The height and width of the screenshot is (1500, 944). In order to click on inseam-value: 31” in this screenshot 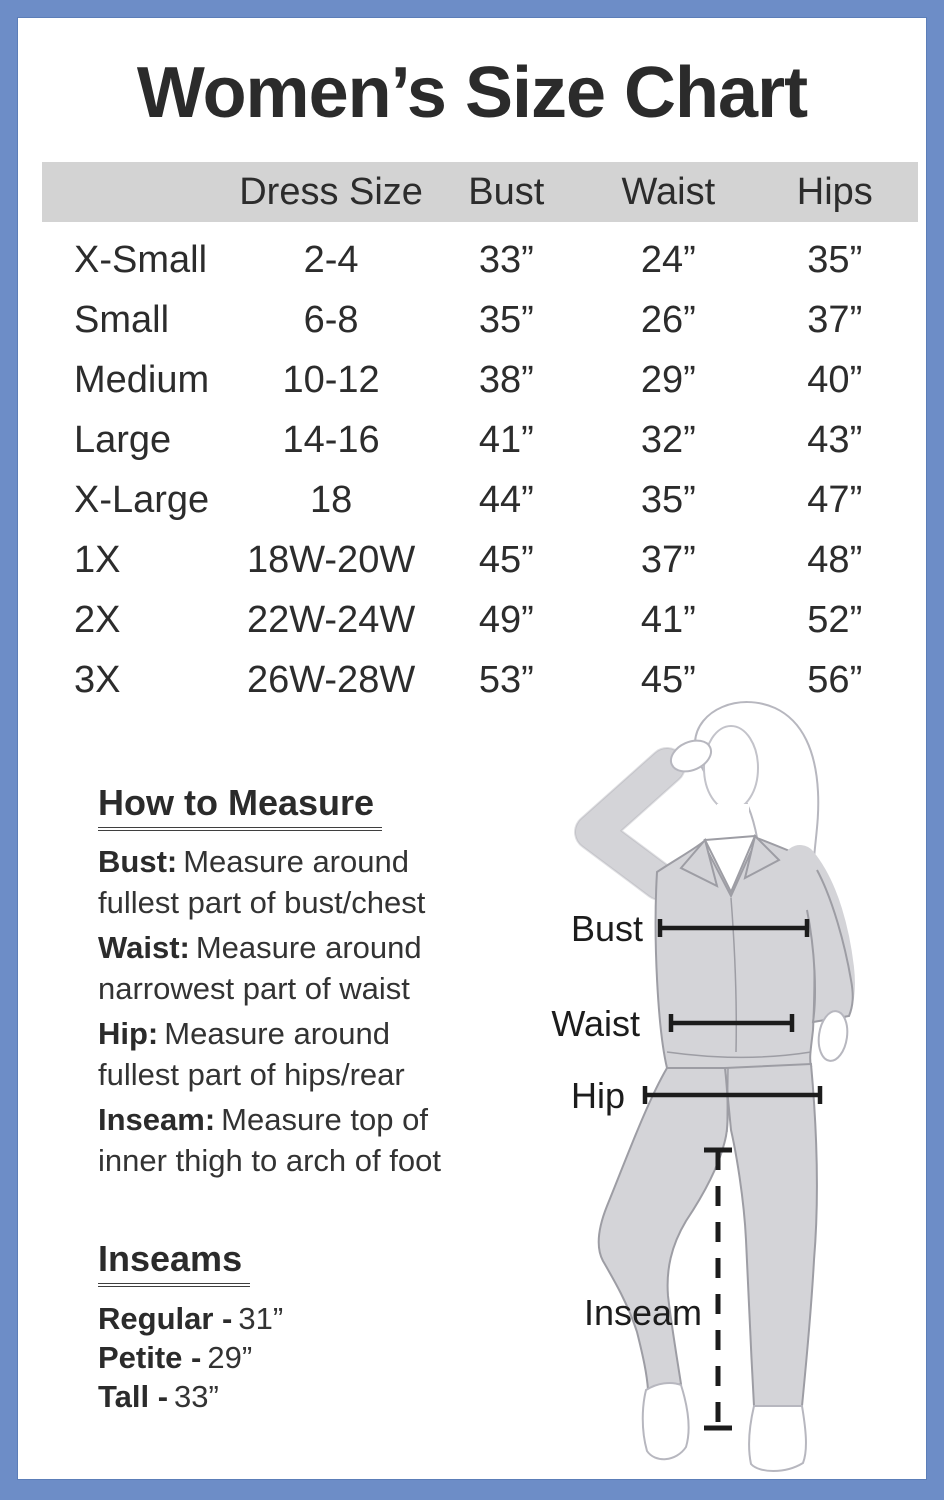, I will do `click(261, 1318)`.